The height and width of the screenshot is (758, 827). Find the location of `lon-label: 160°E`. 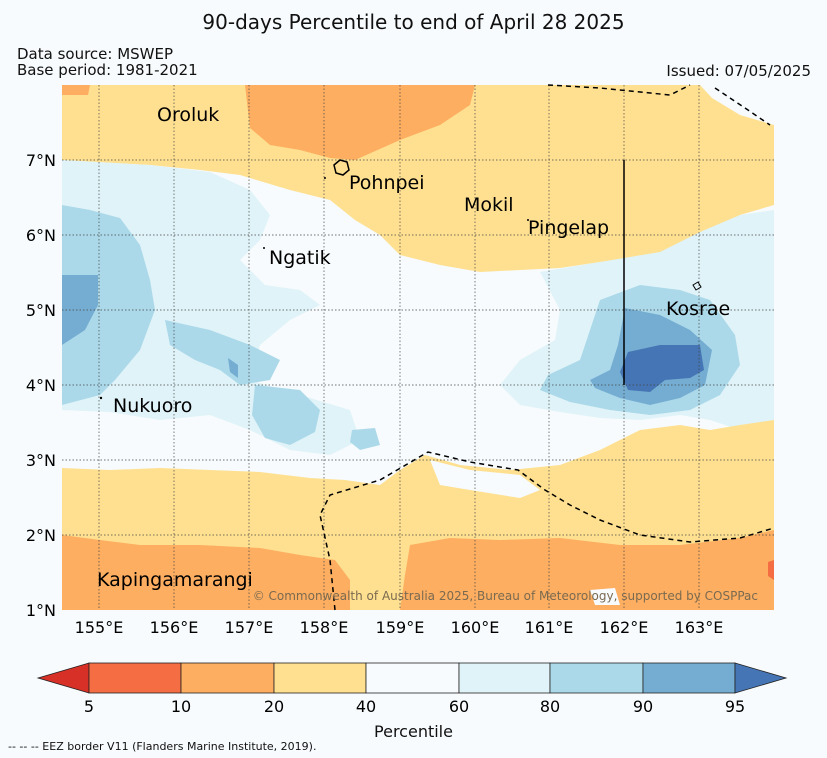

lon-label: 160°E is located at coordinates (475, 627).